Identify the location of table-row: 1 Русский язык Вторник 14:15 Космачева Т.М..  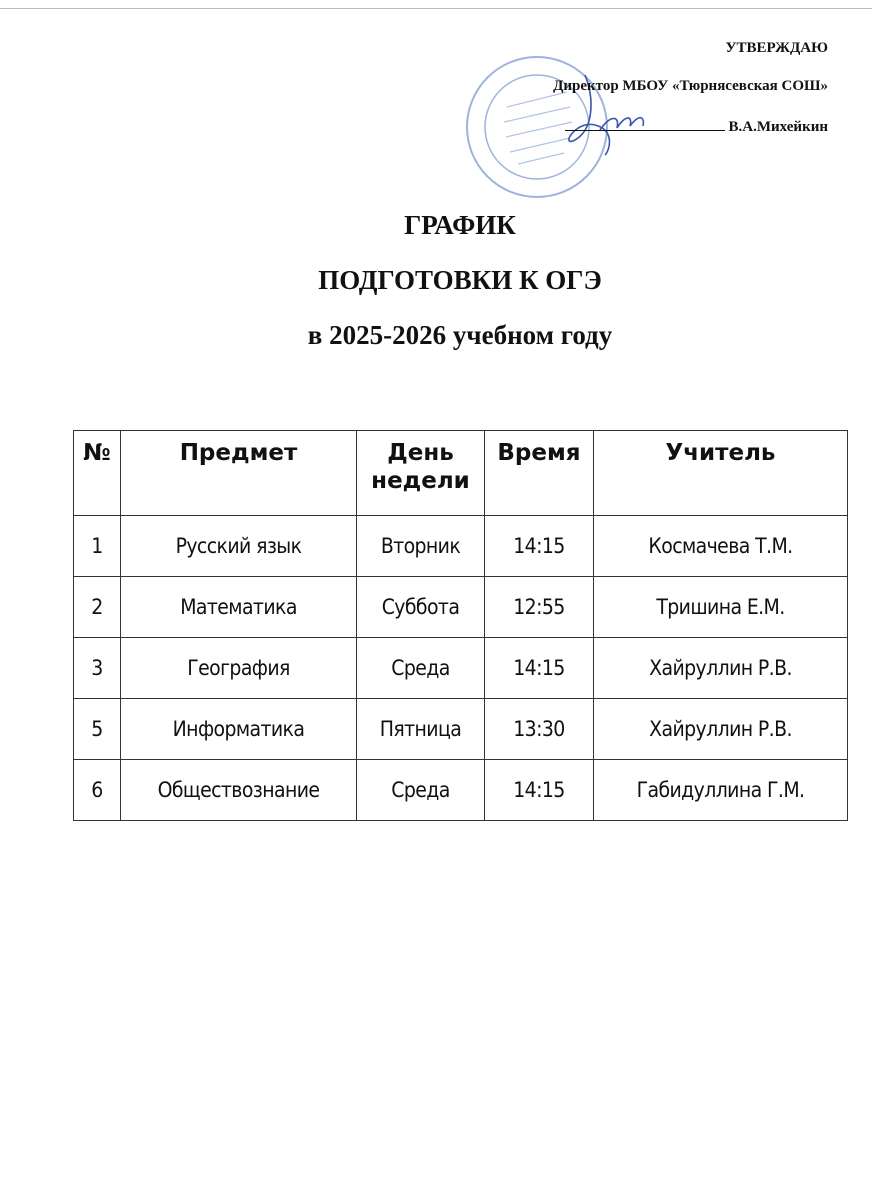
(460, 546).